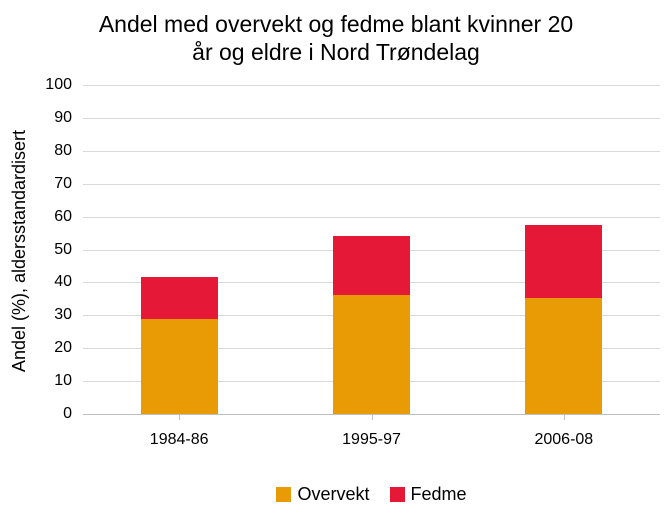 This screenshot has width=672, height=516. Describe the element at coordinates (63, 315) in the screenshot. I see `y-tick-label-30: 30` at that location.